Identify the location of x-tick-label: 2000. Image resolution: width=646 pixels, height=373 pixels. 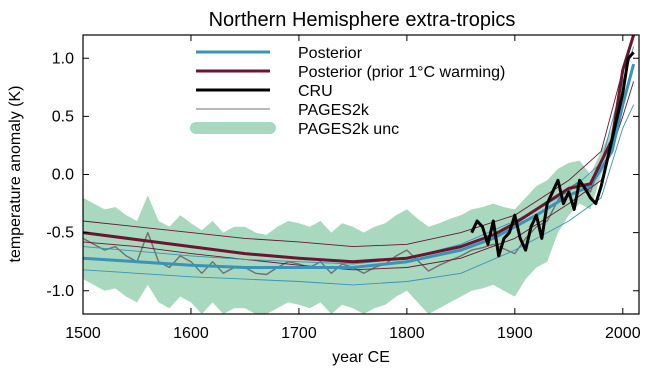
(623, 333).